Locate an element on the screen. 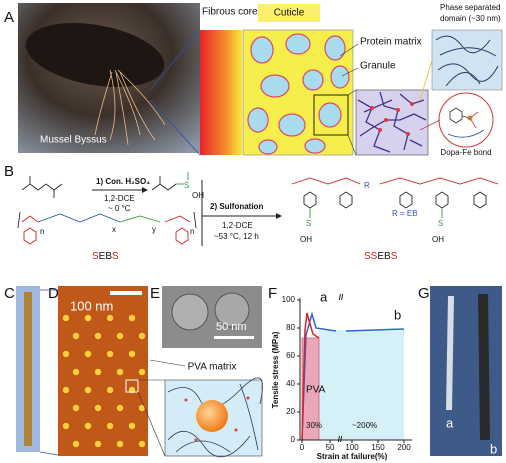 Image resolution: width=506 pixels, height=463 pixels. axis-break: // is located at coordinates (341, 297).